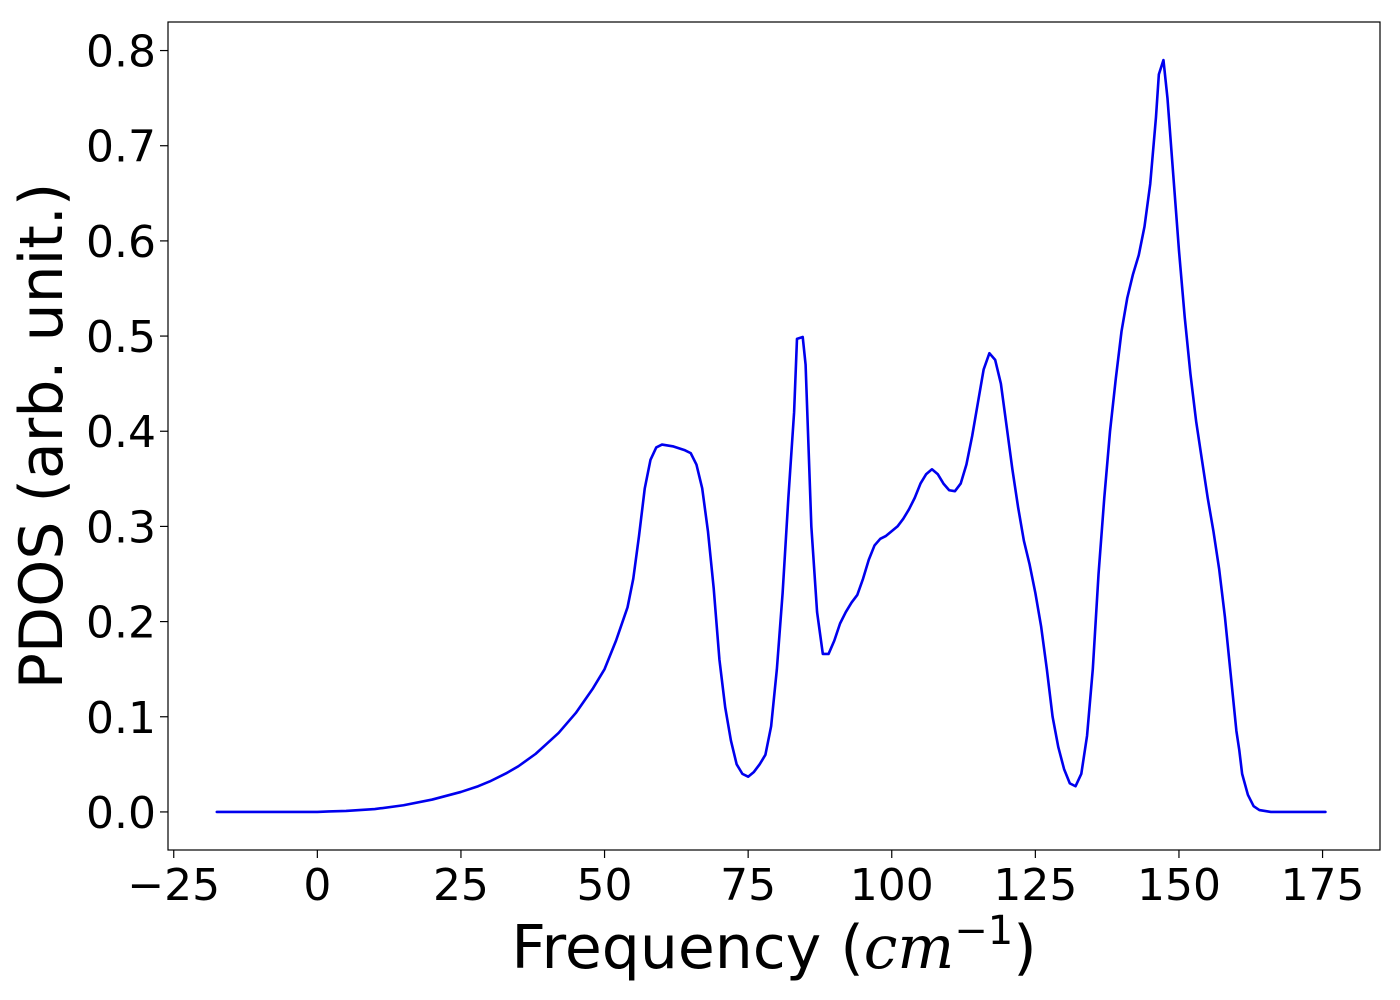  What do you see at coordinates (317, 885) in the screenshot?
I see `x-tick-label: 0` at bounding box center [317, 885].